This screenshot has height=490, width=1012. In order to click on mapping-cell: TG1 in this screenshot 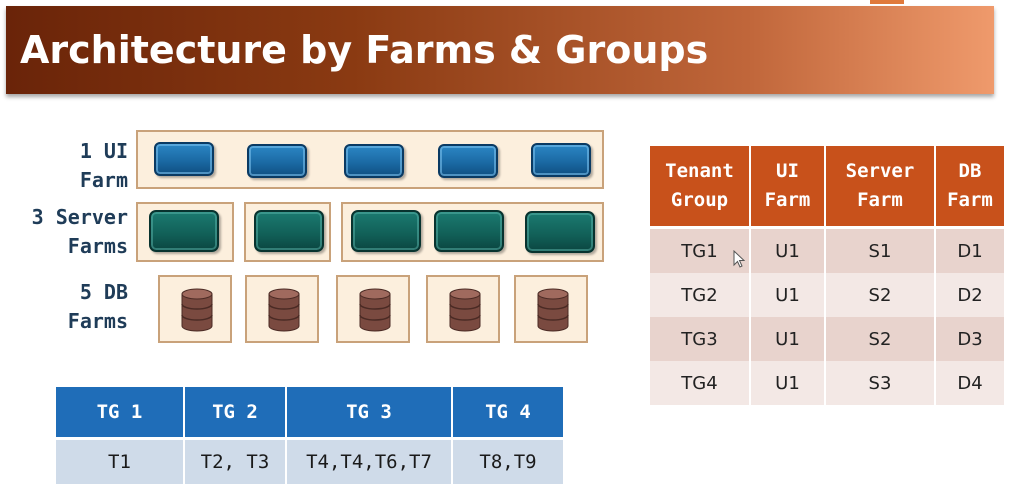, I will do `click(700, 250)`.